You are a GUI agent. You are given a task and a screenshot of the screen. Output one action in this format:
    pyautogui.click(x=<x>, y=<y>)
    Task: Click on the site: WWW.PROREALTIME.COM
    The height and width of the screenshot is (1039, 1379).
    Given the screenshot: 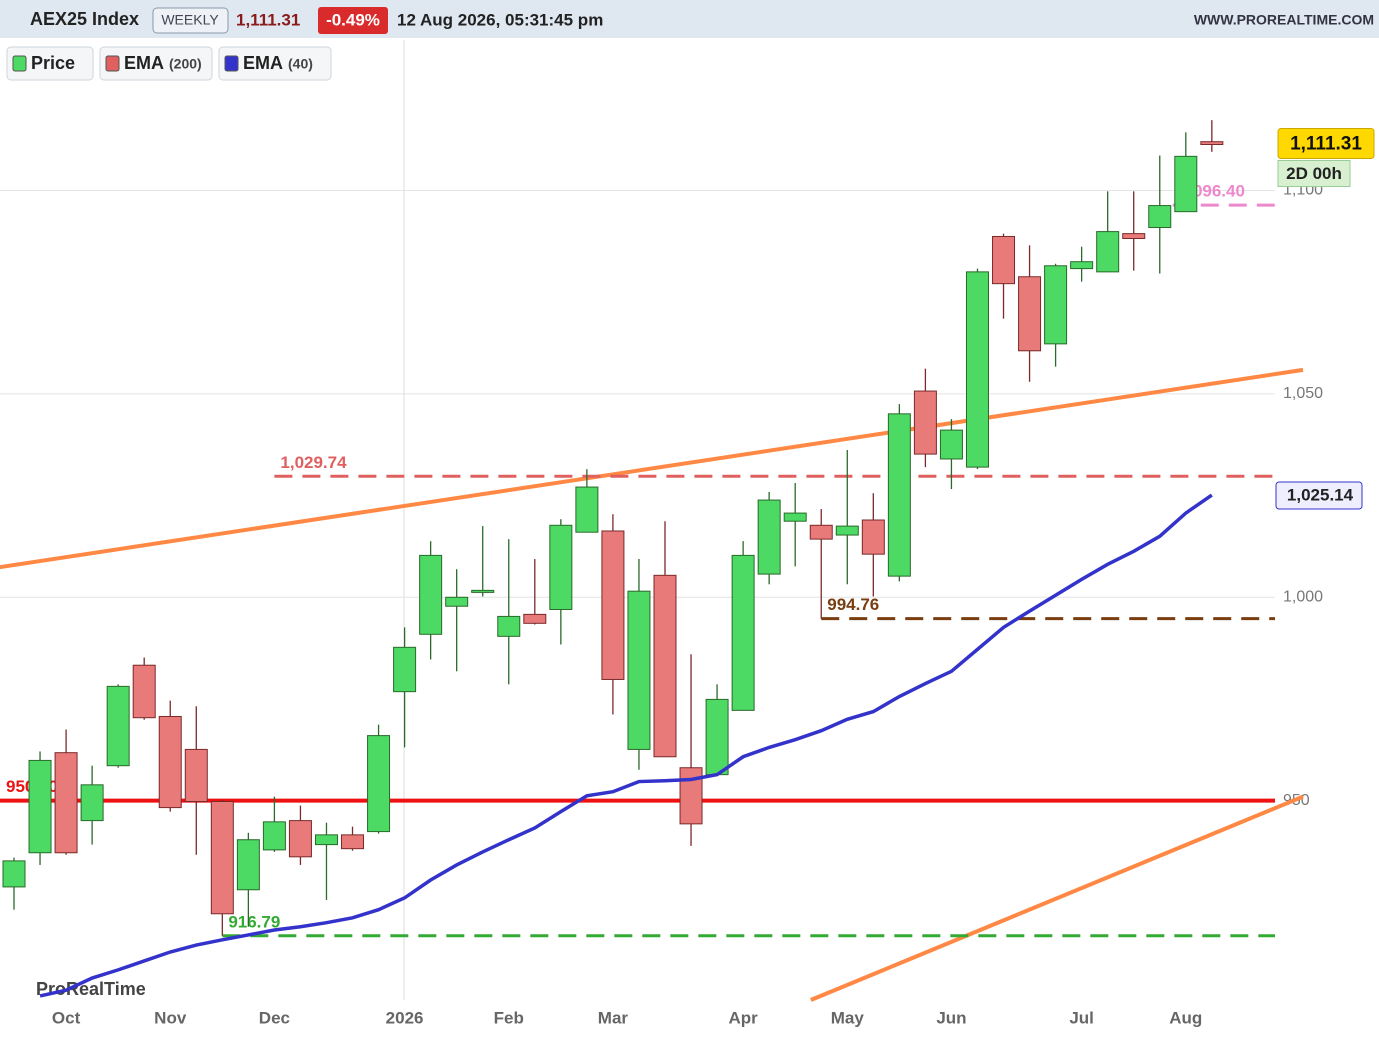 What is the action you would take?
    pyautogui.click(x=1284, y=20)
    